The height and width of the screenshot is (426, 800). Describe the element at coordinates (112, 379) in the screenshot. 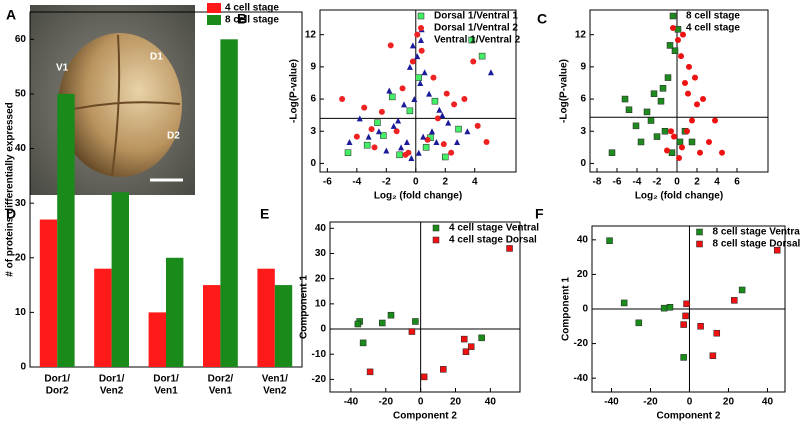

I see `x-tick-label: Dor1/` at that location.